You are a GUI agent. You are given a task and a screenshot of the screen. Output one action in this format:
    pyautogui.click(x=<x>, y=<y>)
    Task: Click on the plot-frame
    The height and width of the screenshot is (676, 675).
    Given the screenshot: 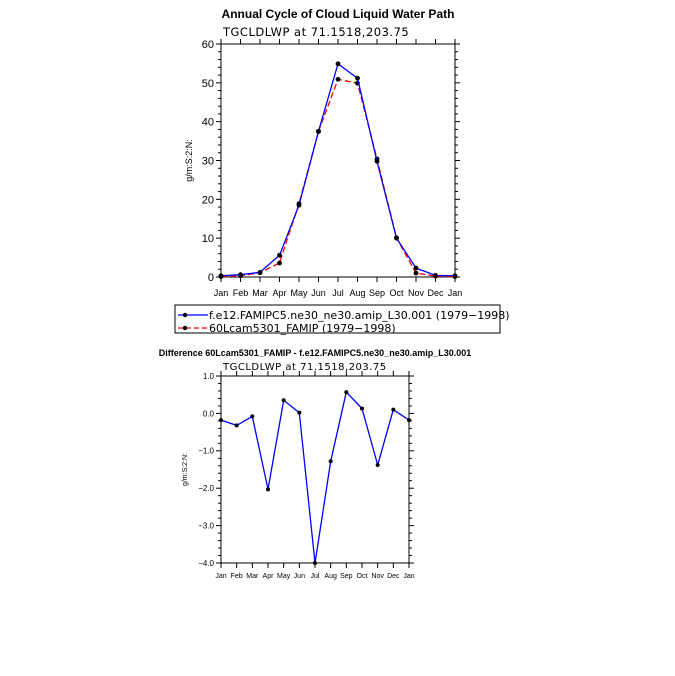 What is the action you would take?
    pyautogui.click(x=315, y=469)
    